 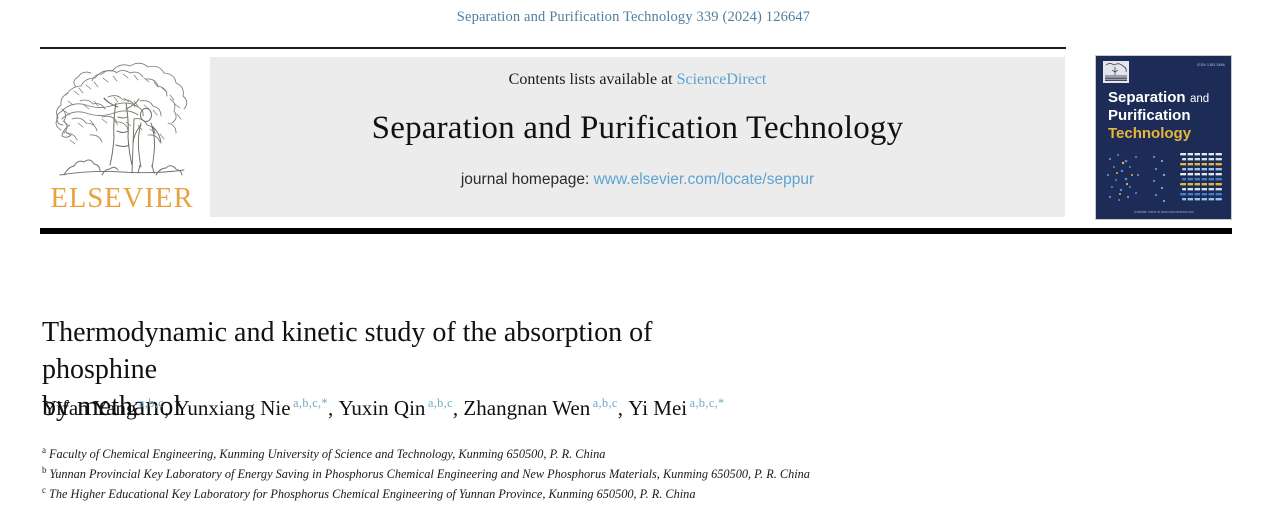 What do you see at coordinates (1150, 134) in the screenshot?
I see `cover-title-line3: Technology` at bounding box center [1150, 134].